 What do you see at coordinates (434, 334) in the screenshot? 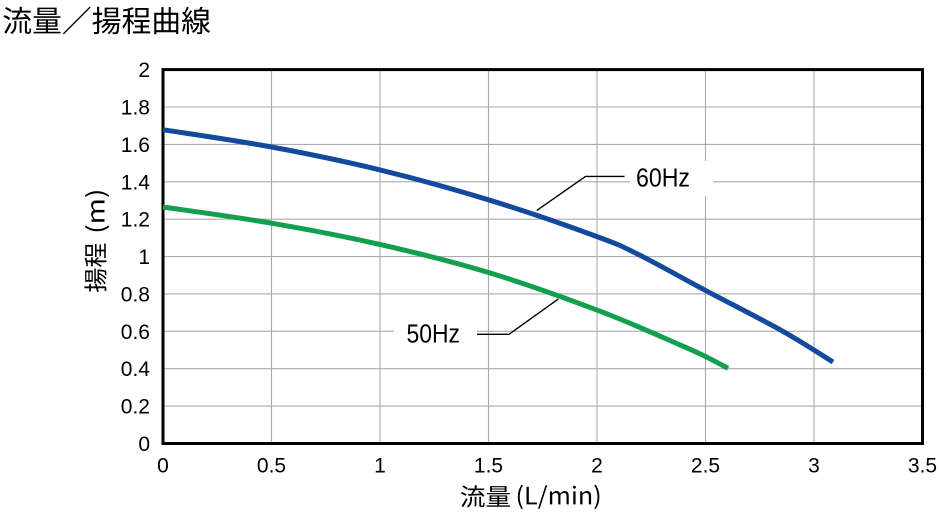
I see `svg-text: 50Hz` at bounding box center [434, 334].